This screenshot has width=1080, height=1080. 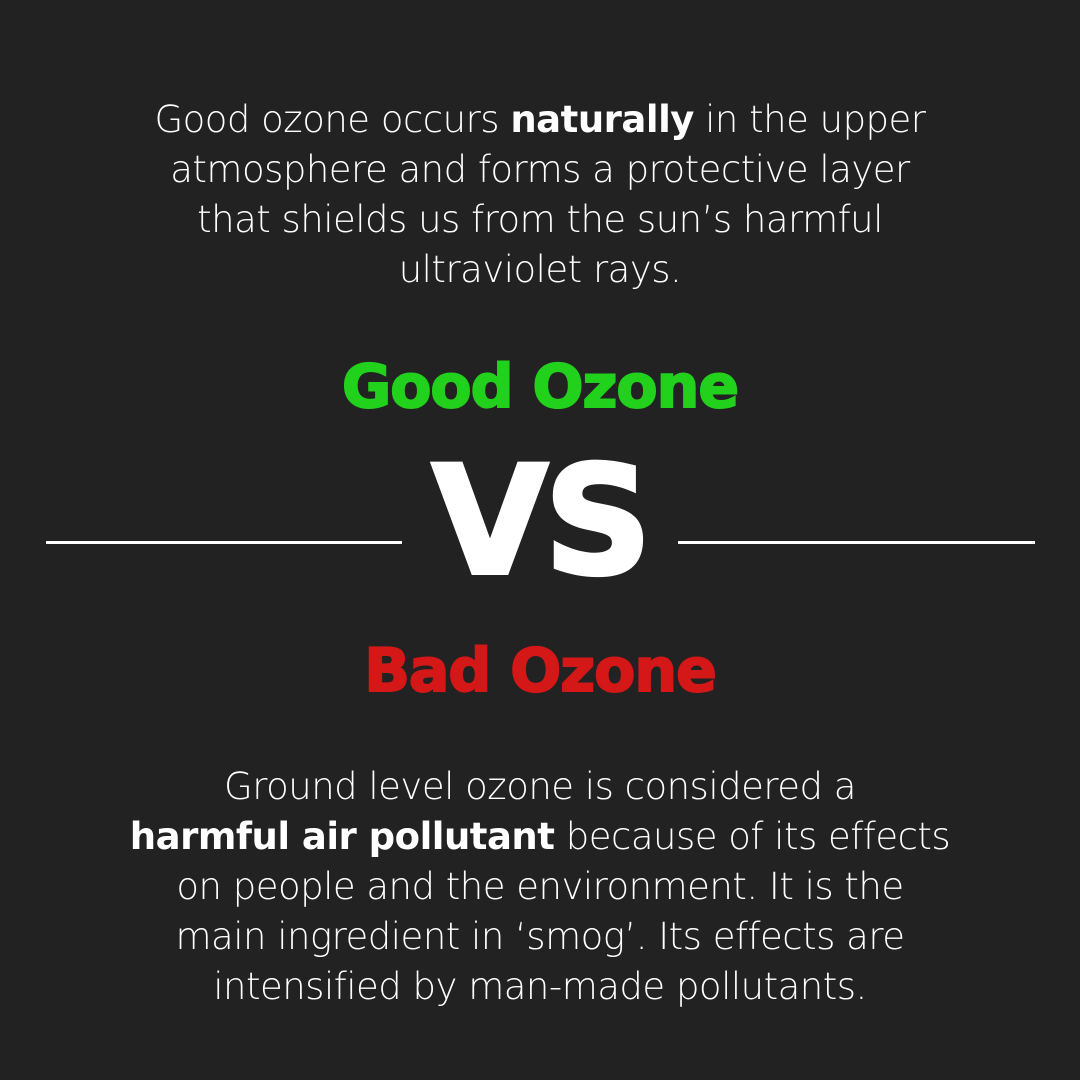 What do you see at coordinates (342, 836) in the screenshot?
I see `bold-text: harmful air pollutant` at bounding box center [342, 836].